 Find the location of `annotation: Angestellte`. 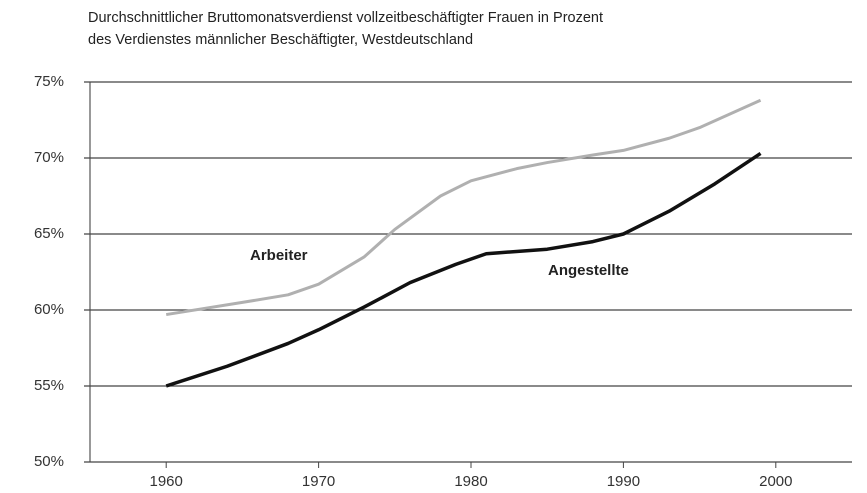

annotation: Angestellte is located at coordinates (588, 270).